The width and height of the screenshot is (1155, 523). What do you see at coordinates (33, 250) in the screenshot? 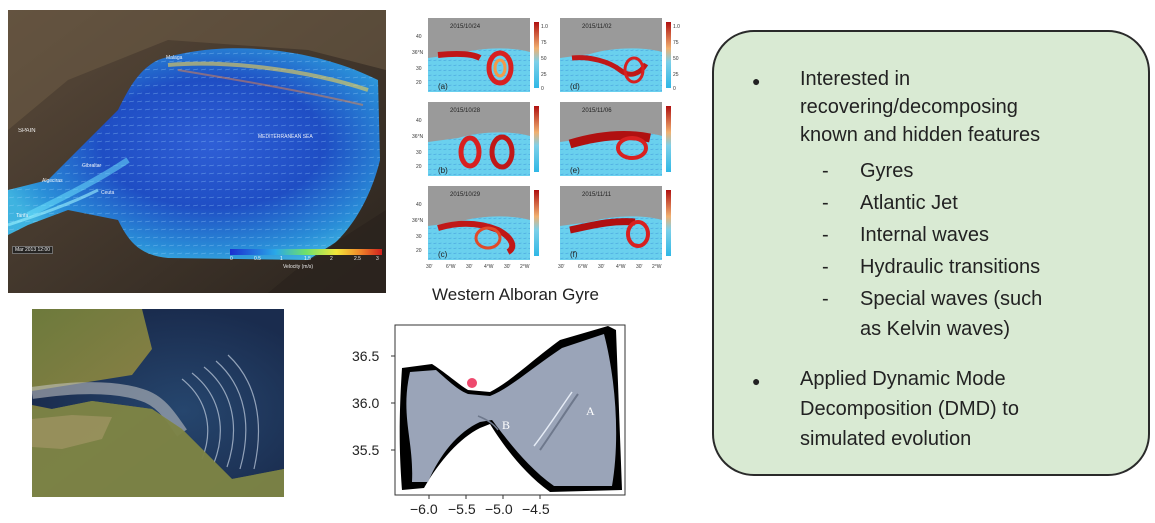
I see `model-timestamp: Mar 2013 12:00` at bounding box center [33, 250].